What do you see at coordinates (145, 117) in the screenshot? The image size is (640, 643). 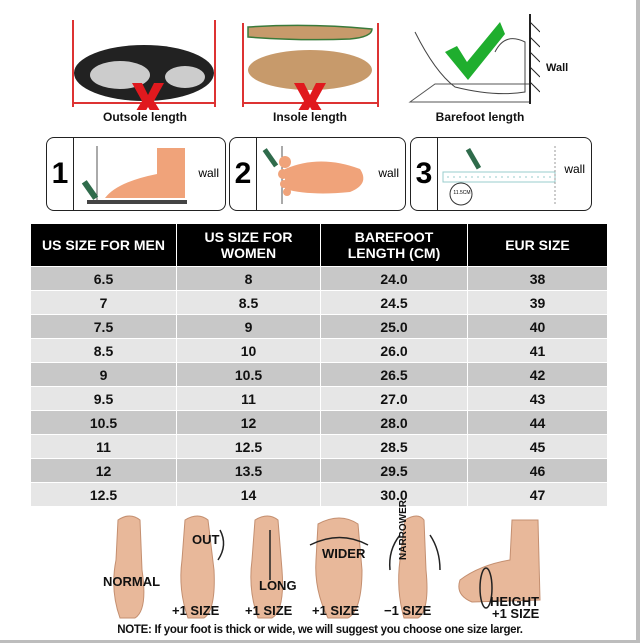 I see `outsole-label: Outsole length` at bounding box center [145, 117].